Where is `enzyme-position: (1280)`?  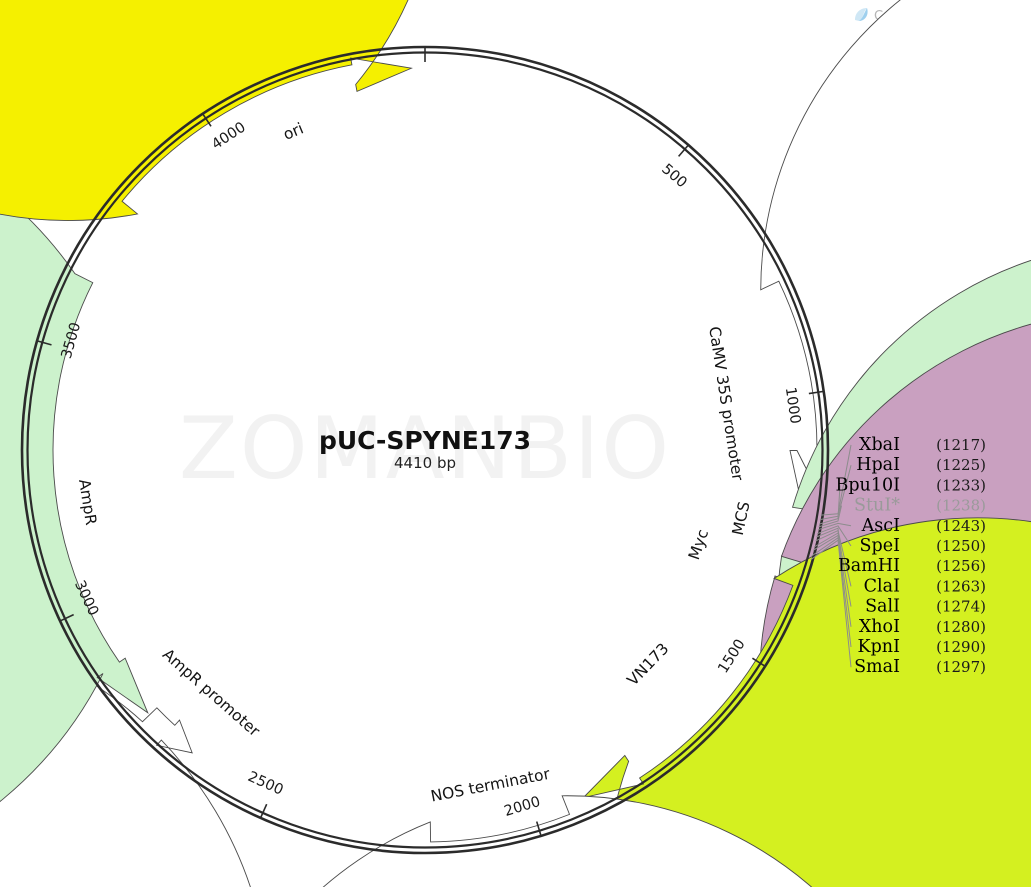
enzyme-position: (1280) is located at coordinates (961, 627).